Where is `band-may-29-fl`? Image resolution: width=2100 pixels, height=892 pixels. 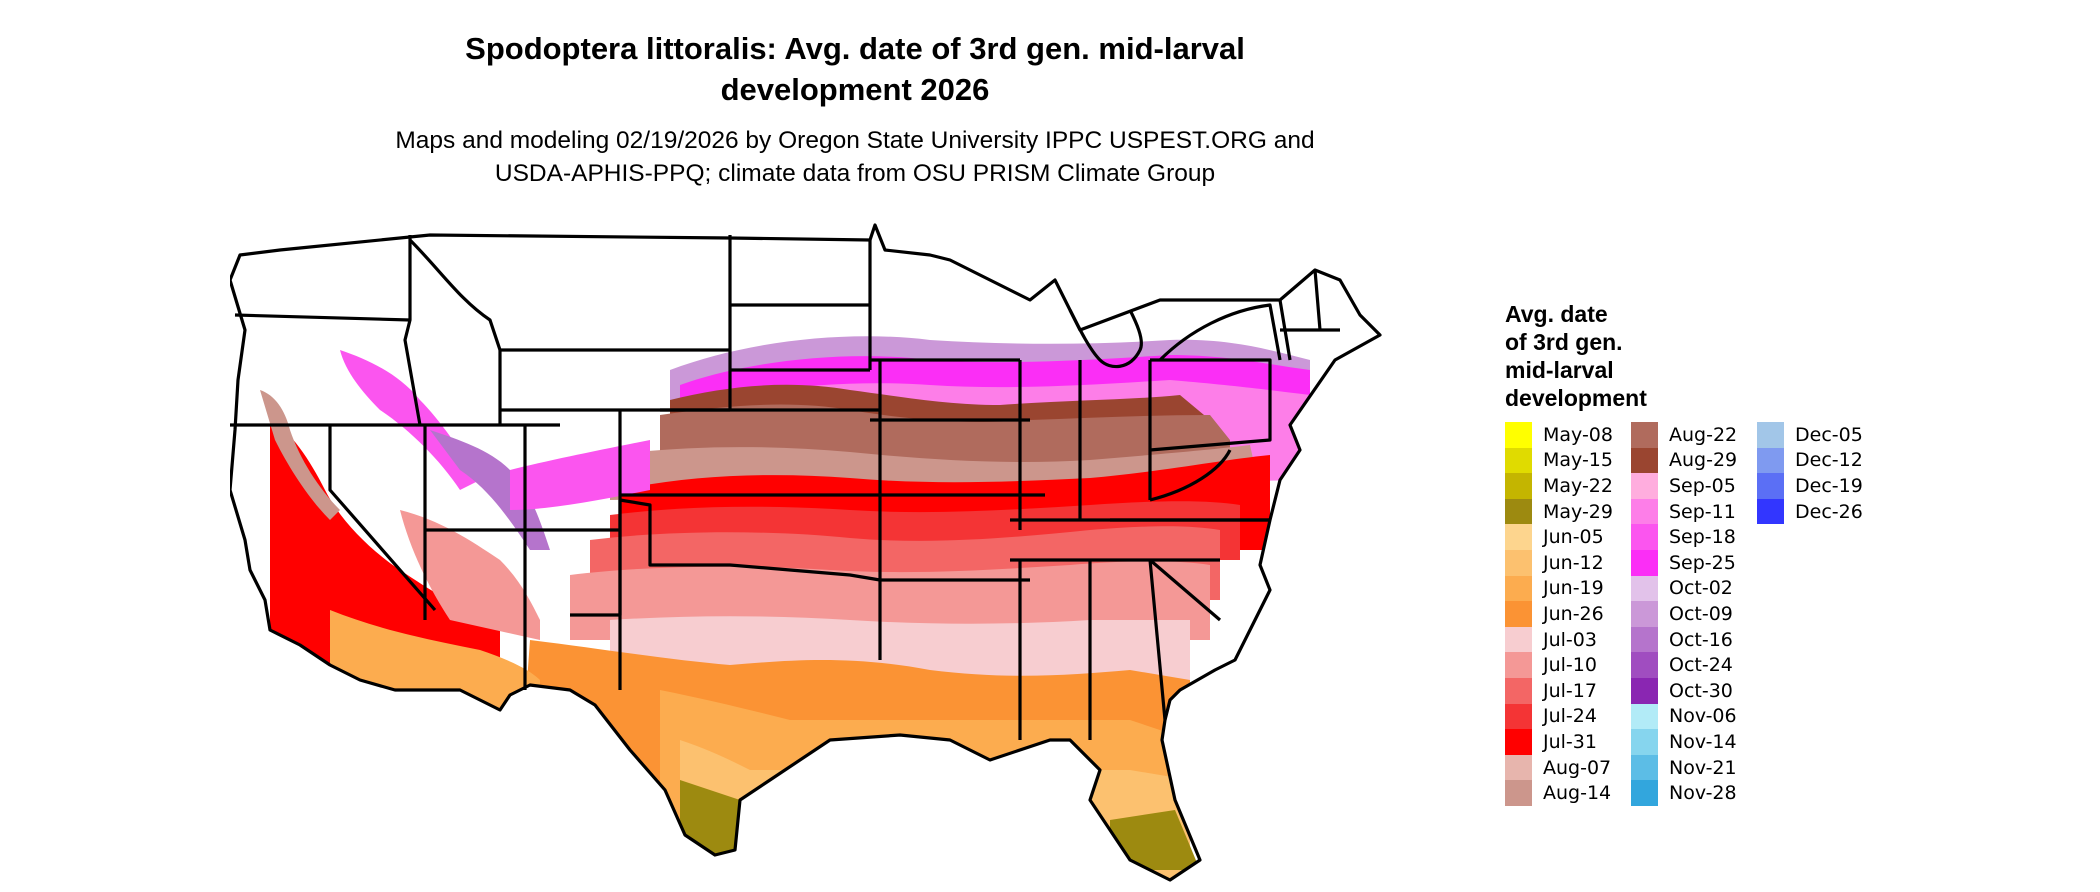
band-may-29-fl is located at coordinates (1155, 840).